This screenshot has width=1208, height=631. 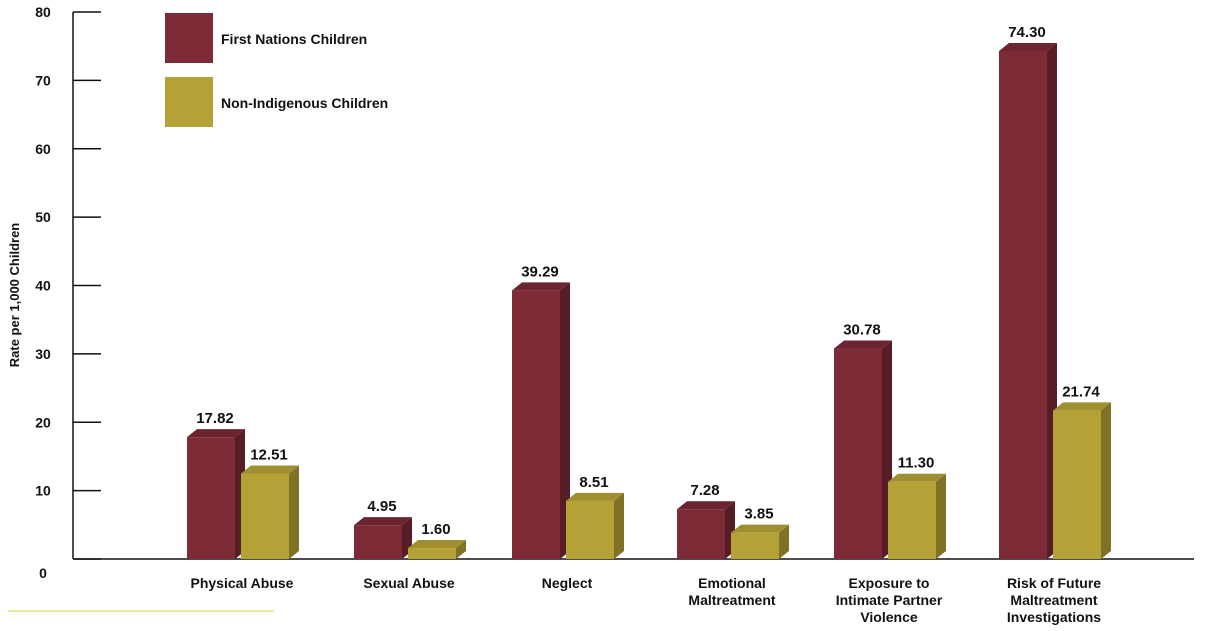 What do you see at coordinates (43, 422) in the screenshot?
I see `y-tick-label: 20` at bounding box center [43, 422].